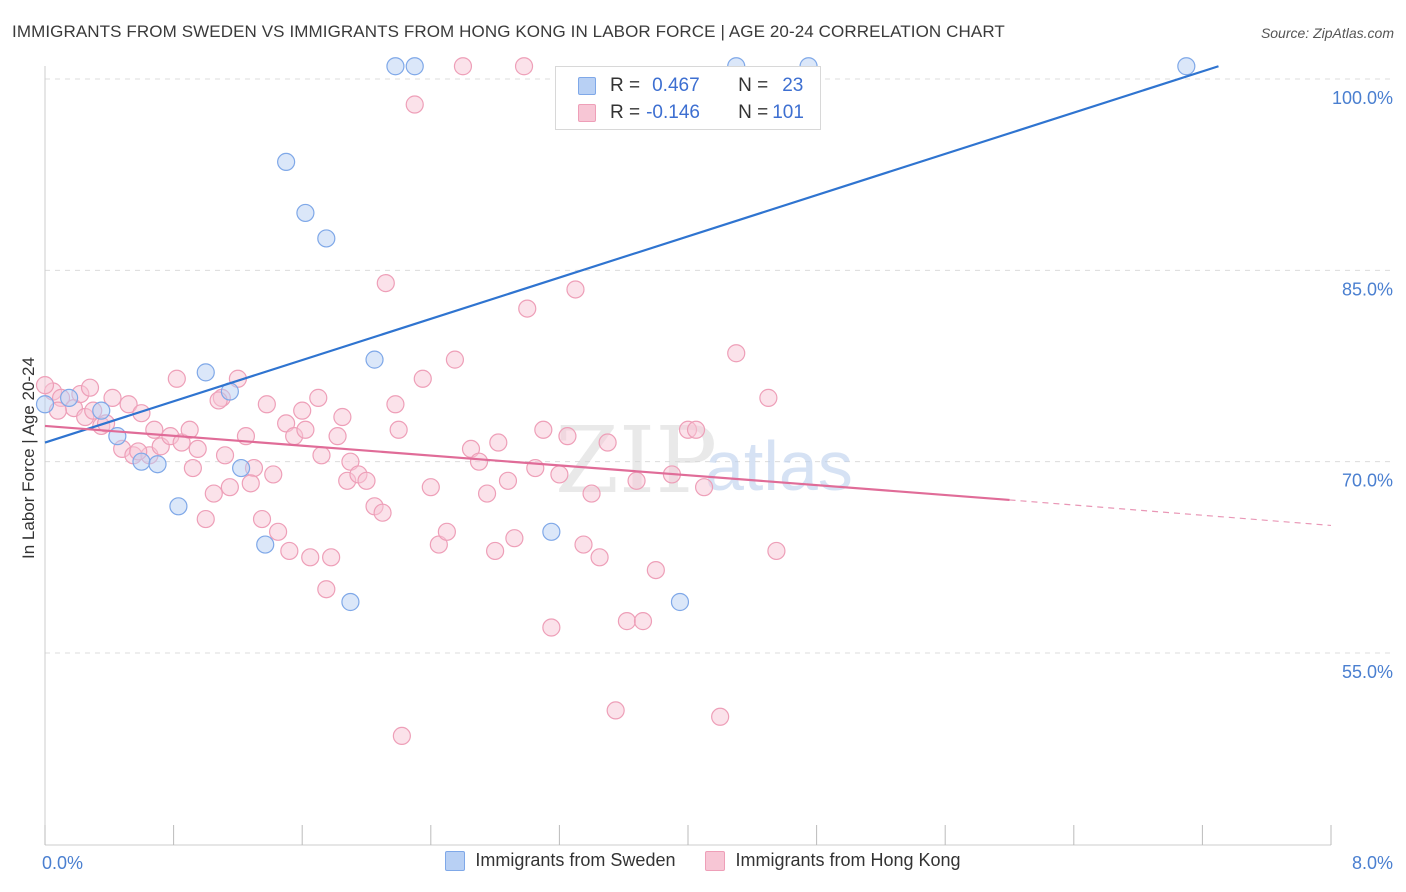 The height and width of the screenshot is (892, 1406). What do you see at coordinates (673, 112) in the screenshot?
I see `hongkong-r-value: -0.146` at bounding box center [673, 112].